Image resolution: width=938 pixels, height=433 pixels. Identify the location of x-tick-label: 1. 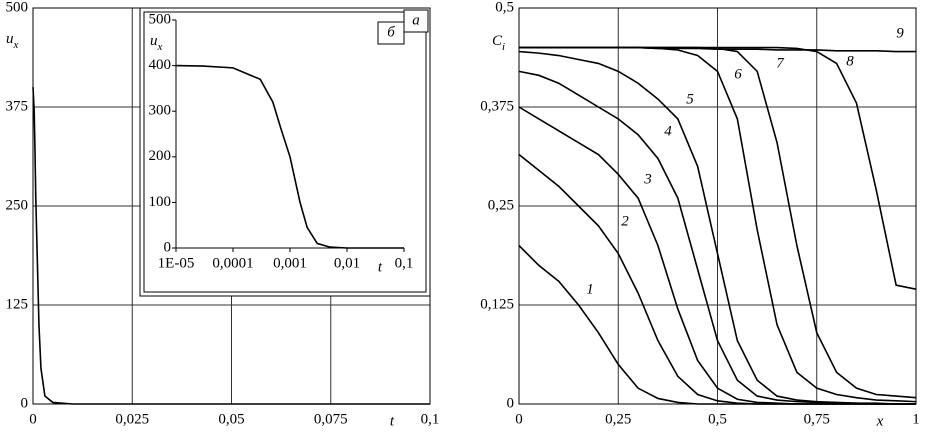
(916, 419).